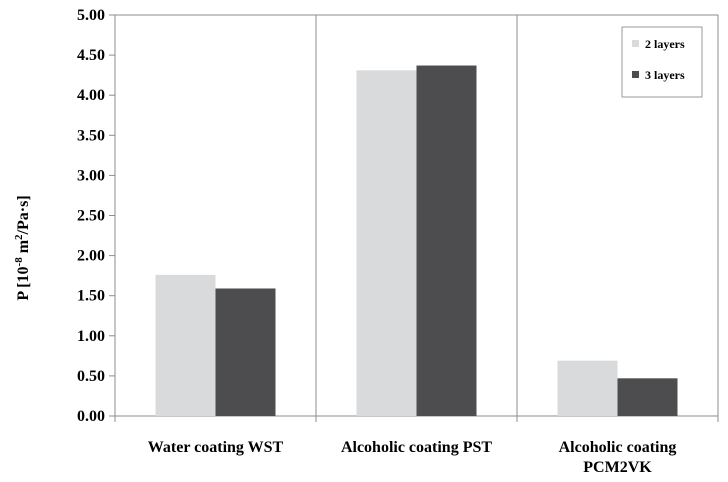 The width and height of the screenshot is (728, 482). I want to click on y-tick-label: 2.50, so click(91, 216).